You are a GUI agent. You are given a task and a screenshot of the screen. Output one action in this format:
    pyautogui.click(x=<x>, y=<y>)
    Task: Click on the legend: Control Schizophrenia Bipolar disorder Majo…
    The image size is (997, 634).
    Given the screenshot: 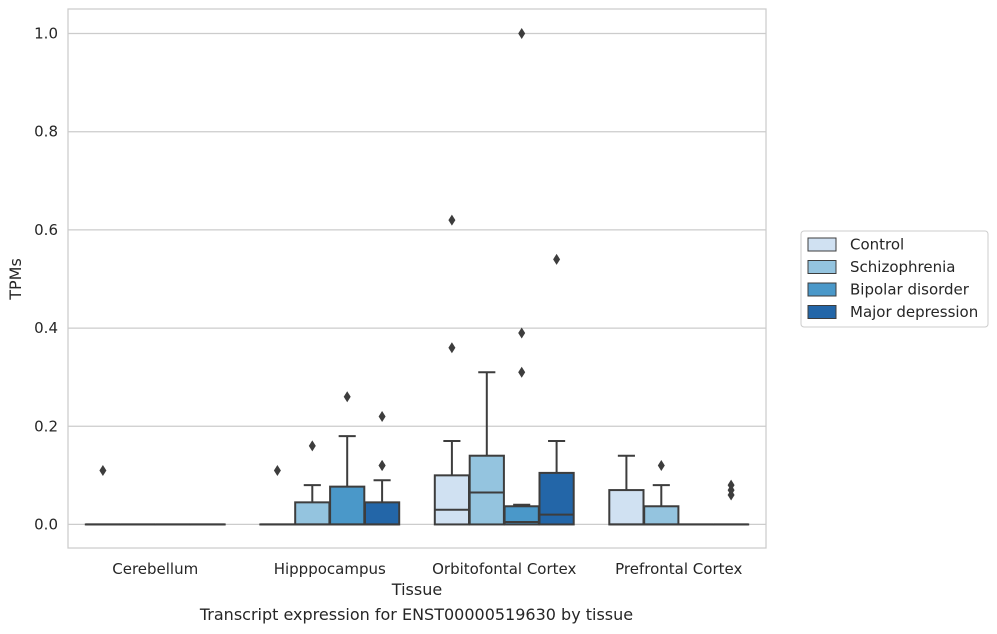 What is the action you would take?
    pyautogui.click(x=894, y=279)
    